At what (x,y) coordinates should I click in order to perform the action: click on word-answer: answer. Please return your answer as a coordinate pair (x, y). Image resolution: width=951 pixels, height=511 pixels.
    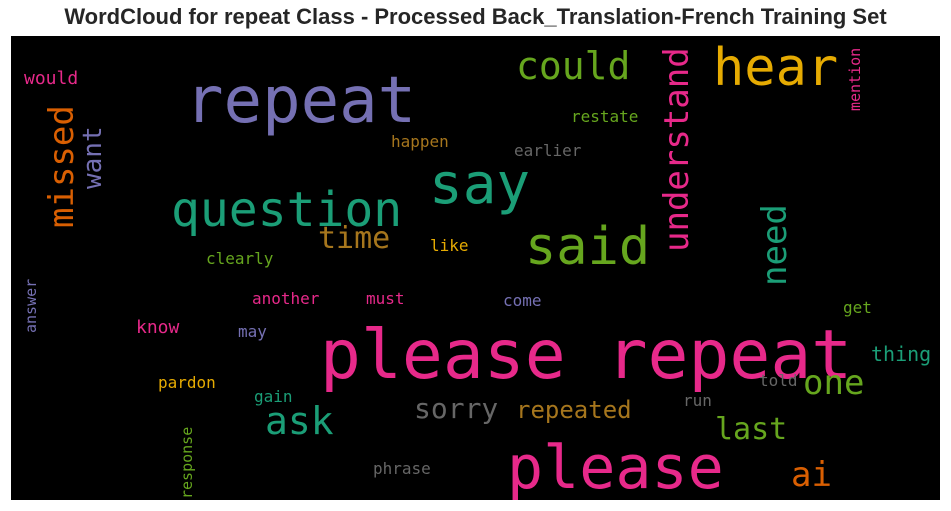
    Looking at the image, I should click on (31, 306).